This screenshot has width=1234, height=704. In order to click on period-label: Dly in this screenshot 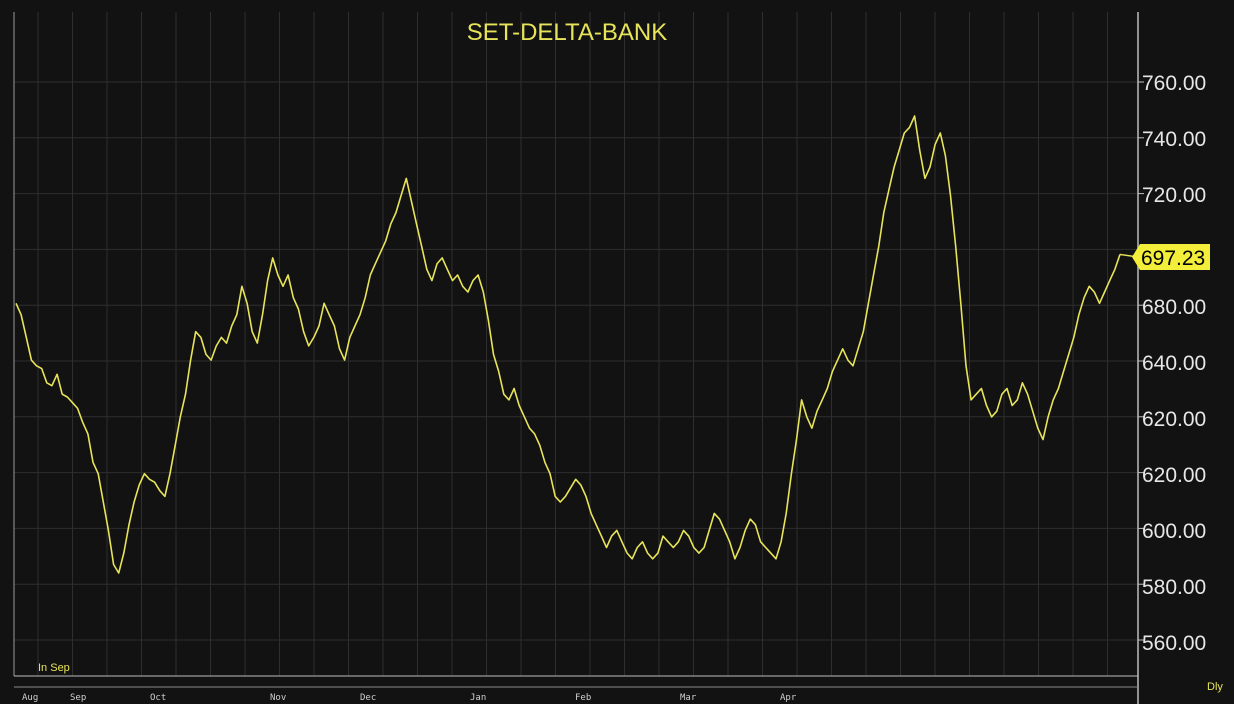, I will do `click(1215, 687)`.